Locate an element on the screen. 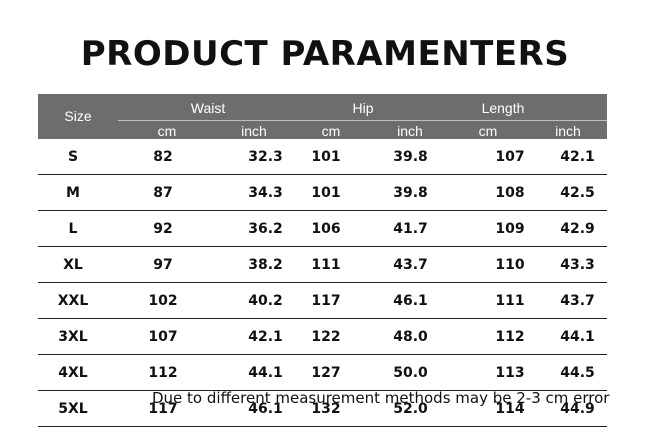 The width and height of the screenshot is (650, 433). length-inch-cell: 42.1 is located at coordinates (577, 157).